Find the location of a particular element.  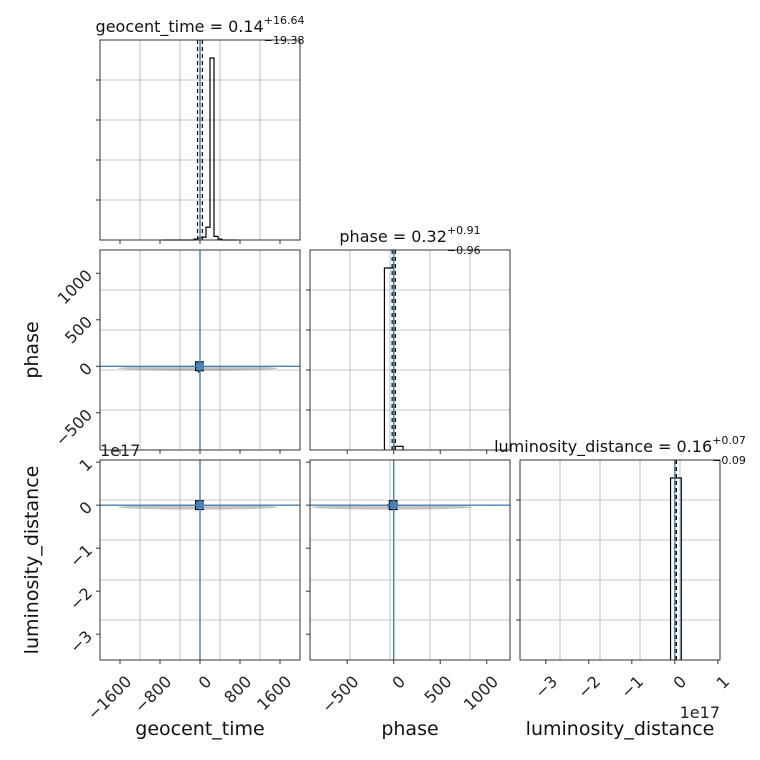

y-tick-label: 1000 is located at coordinates (75, 287).